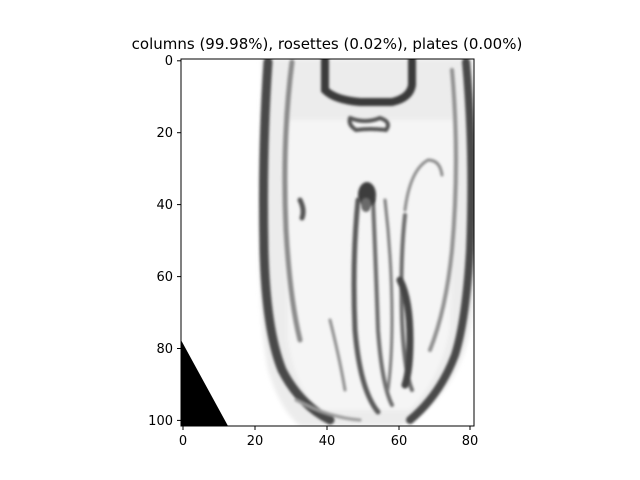  Describe the element at coordinates (169, 61) in the screenshot. I see `y-tick-label: 0` at that location.